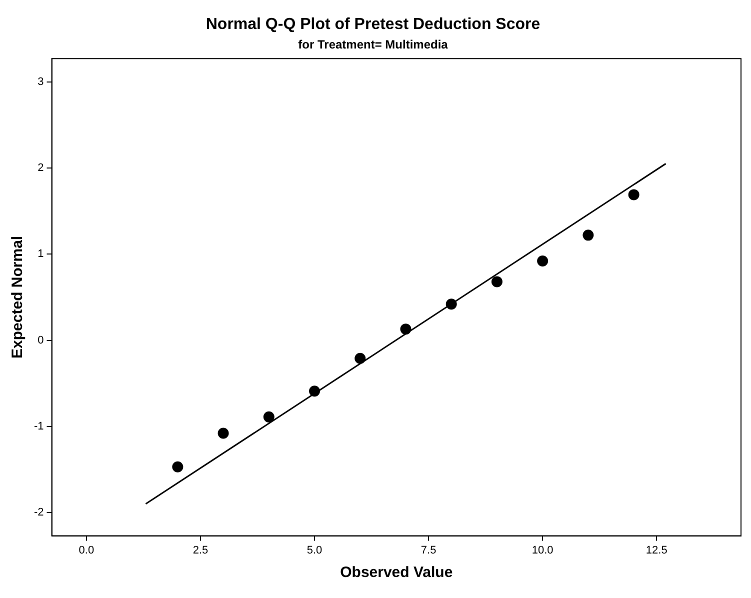  I want to click on x-tick-label: 12.5, so click(657, 550).